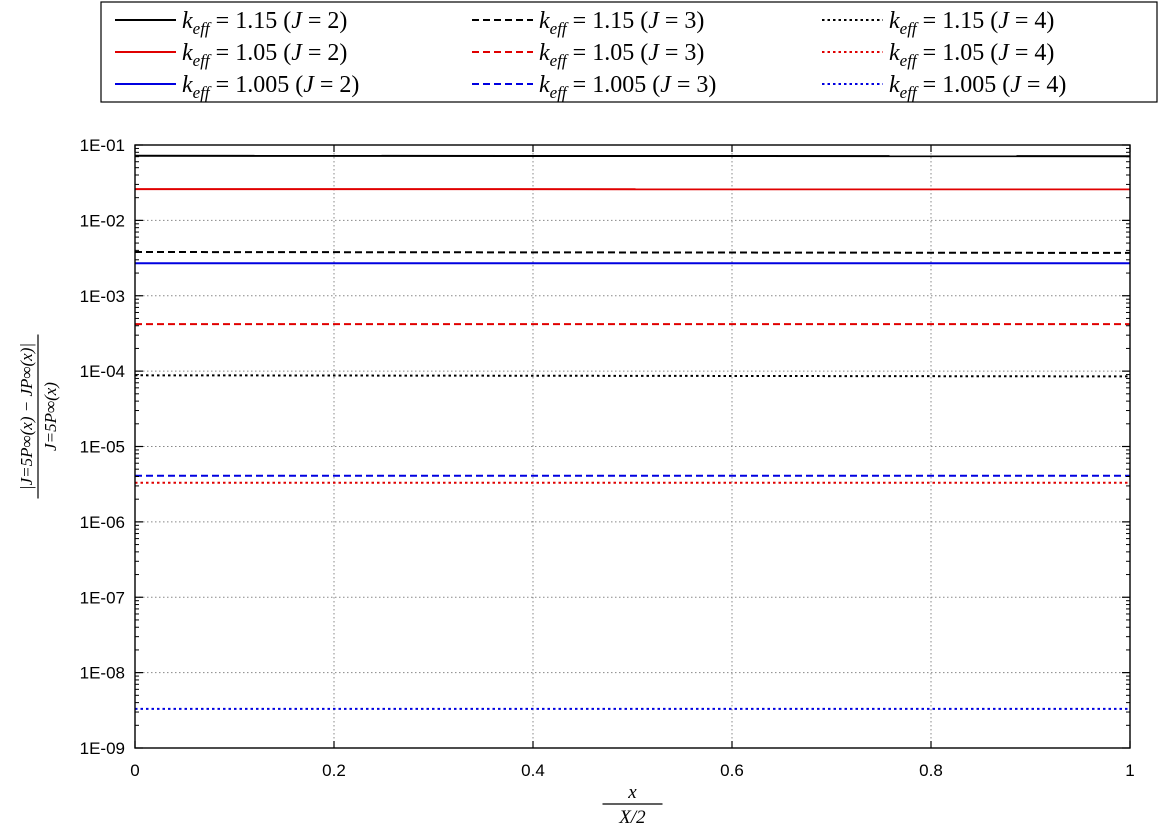  I want to click on legend-label: keff = 1.15 (J = 3), so click(621, 23).